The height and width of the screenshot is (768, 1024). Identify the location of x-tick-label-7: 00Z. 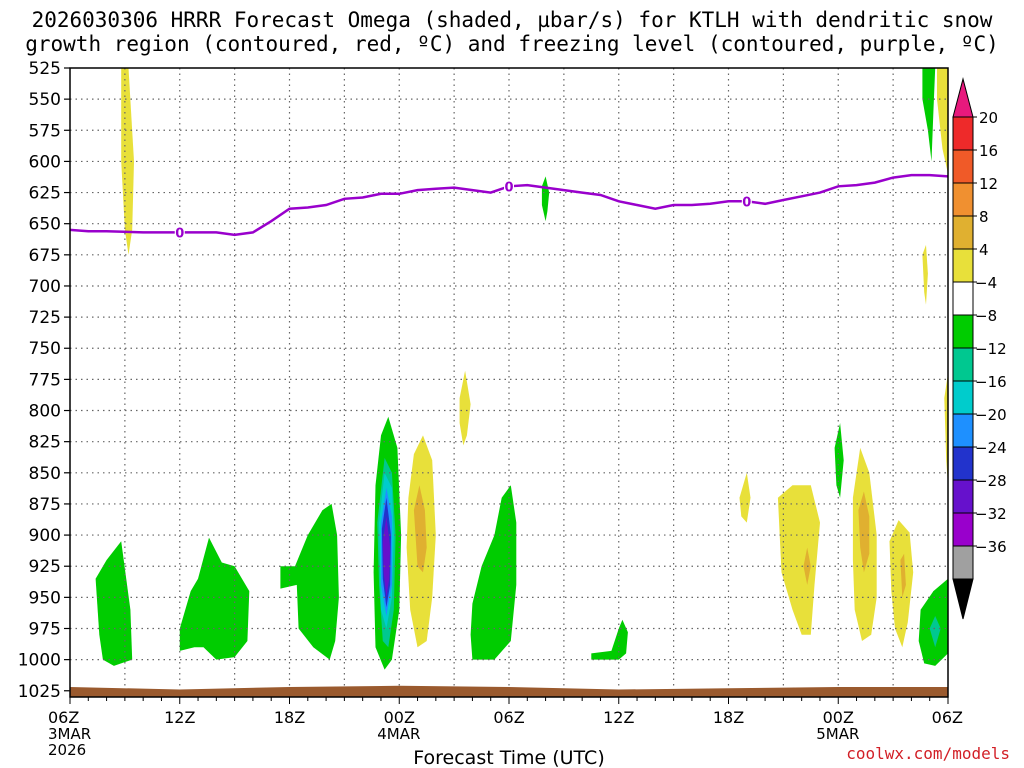
(838, 717).